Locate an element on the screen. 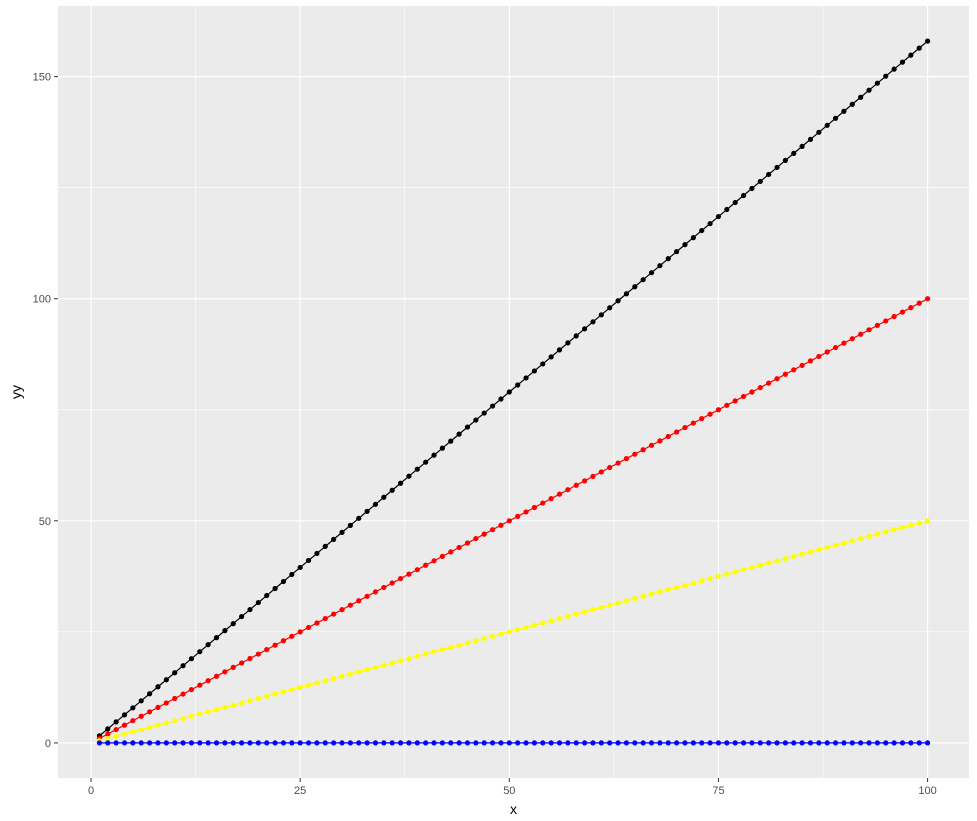 The width and height of the screenshot is (977, 821). x-tick-label: 0 is located at coordinates (91, 791).